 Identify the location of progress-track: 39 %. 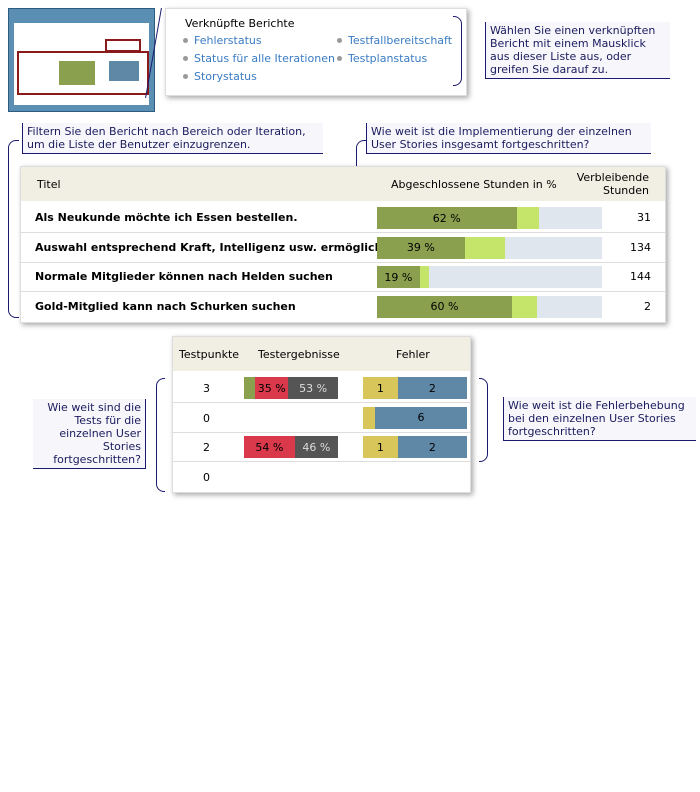
(489, 247).